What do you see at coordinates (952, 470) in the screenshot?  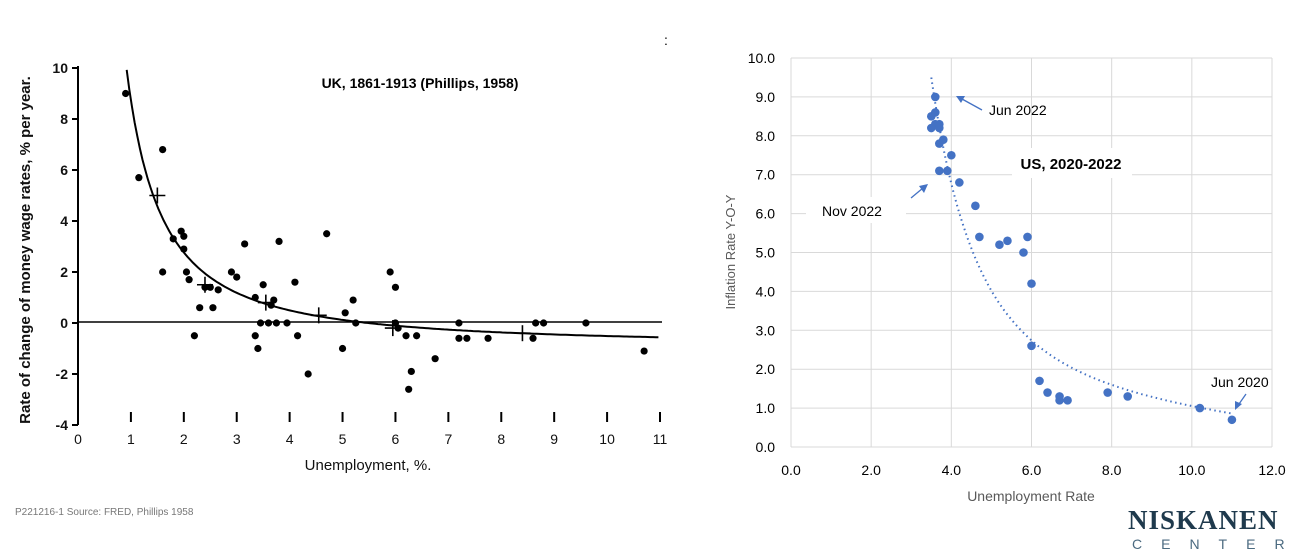 I see `us-x-tick-label: 4.0` at bounding box center [952, 470].